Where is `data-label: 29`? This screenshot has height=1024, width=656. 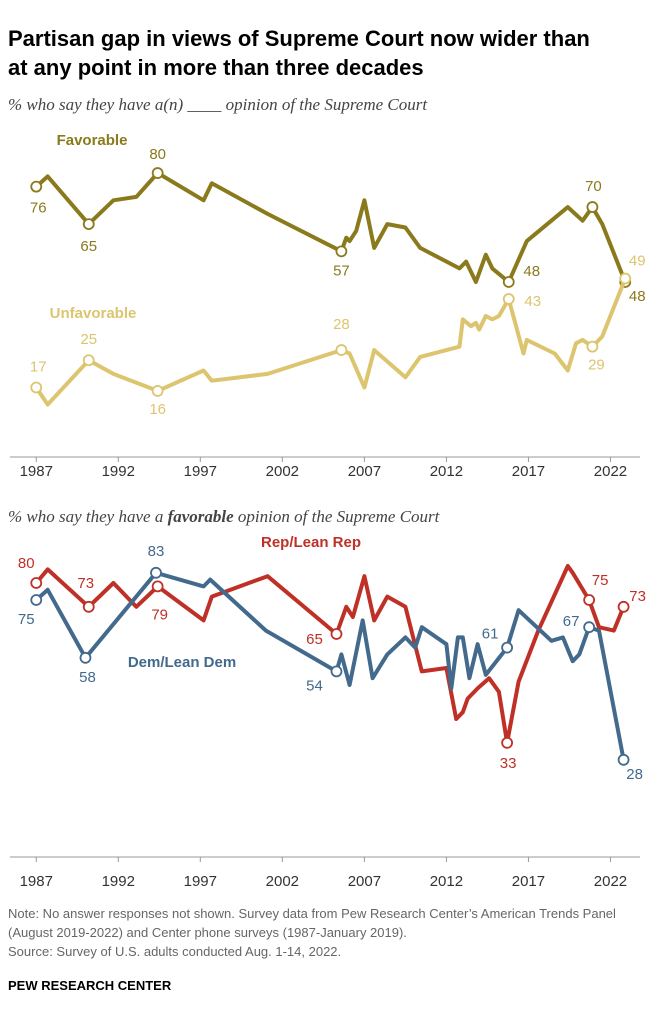
data-label: 29 is located at coordinates (596, 365).